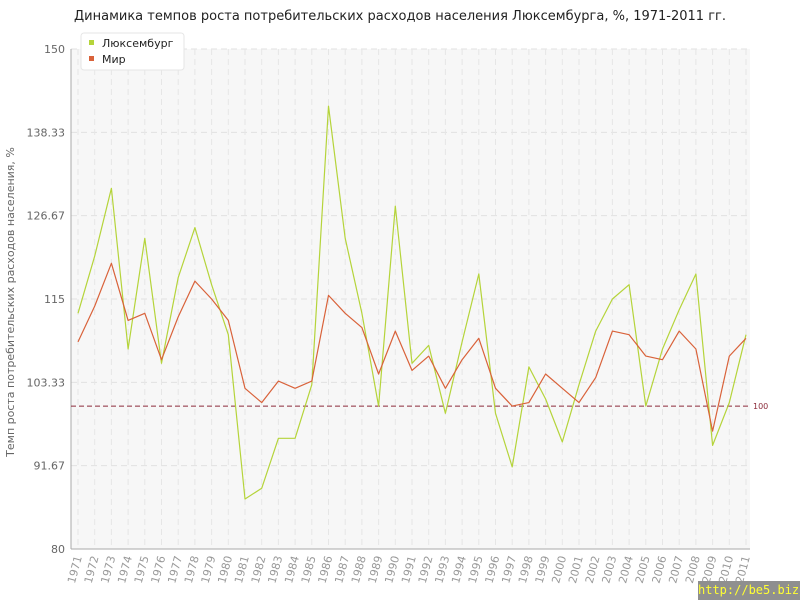  I want to click on y-tick-label: 150, so click(54, 49).